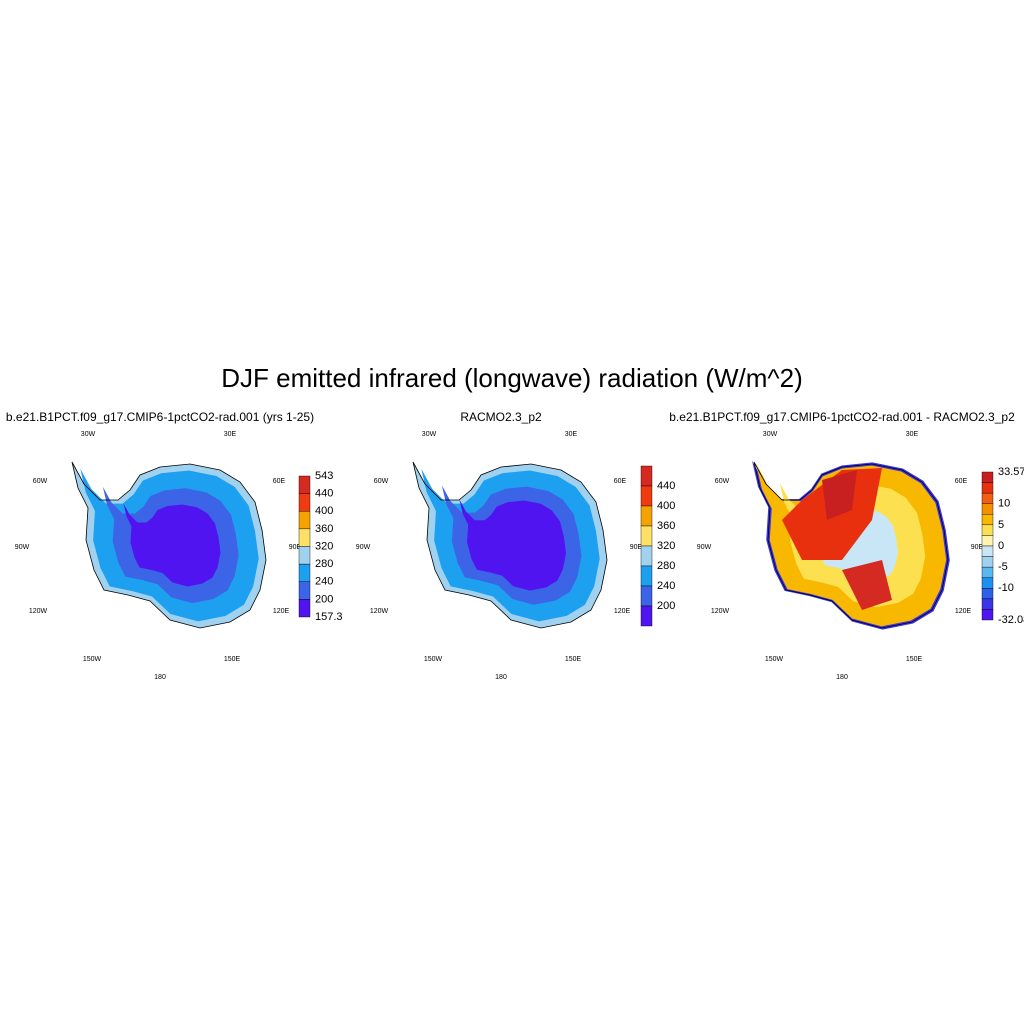 Image resolution: width=1024 pixels, height=1029 pixels. I want to click on colorbar-label: 10, so click(1004, 504).